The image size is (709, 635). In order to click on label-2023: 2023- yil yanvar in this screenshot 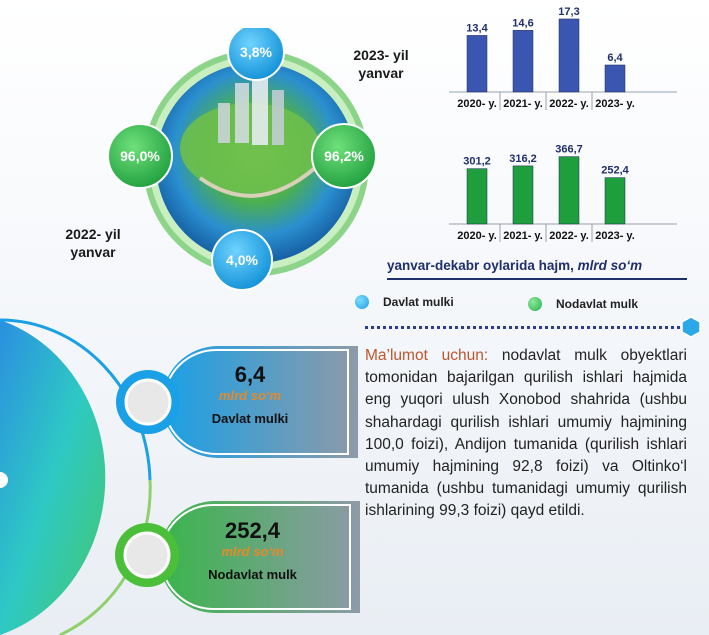, I will do `click(381, 64)`.